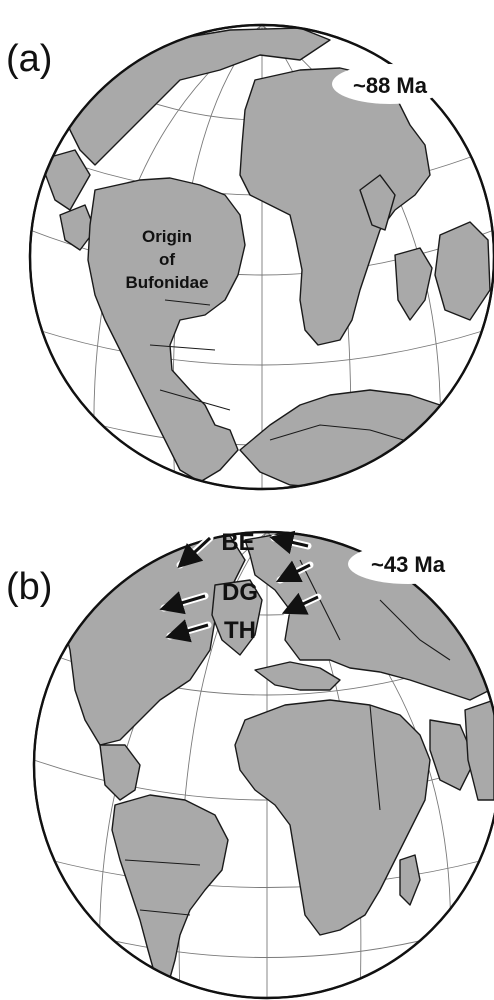  Describe the element at coordinates (166, 330) in the screenshot. I see `south-america-landmass` at that location.